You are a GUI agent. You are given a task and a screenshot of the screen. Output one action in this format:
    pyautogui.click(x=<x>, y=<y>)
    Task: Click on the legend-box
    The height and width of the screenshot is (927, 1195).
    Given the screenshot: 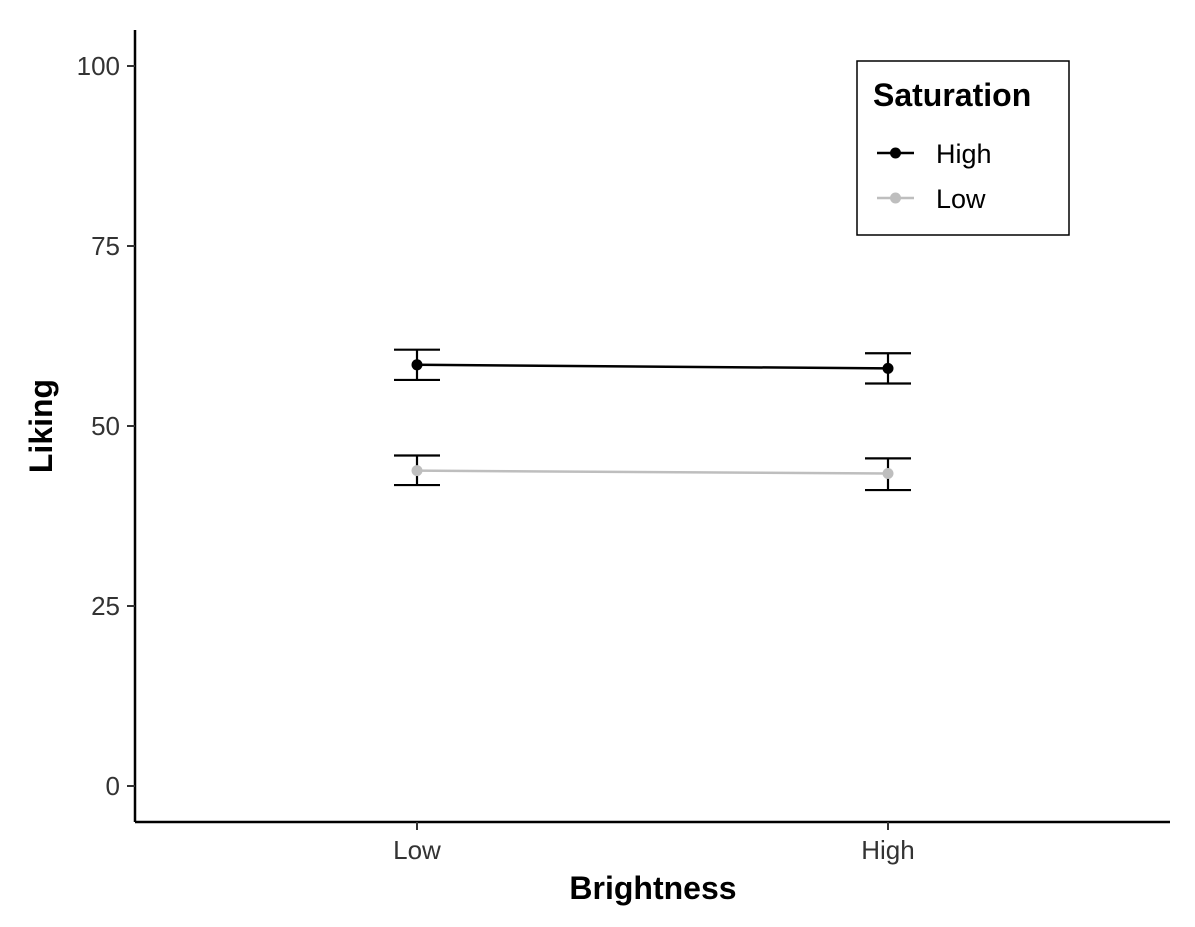 What is the action you would take?
    pyautogui.click(x=963, y=148)
    